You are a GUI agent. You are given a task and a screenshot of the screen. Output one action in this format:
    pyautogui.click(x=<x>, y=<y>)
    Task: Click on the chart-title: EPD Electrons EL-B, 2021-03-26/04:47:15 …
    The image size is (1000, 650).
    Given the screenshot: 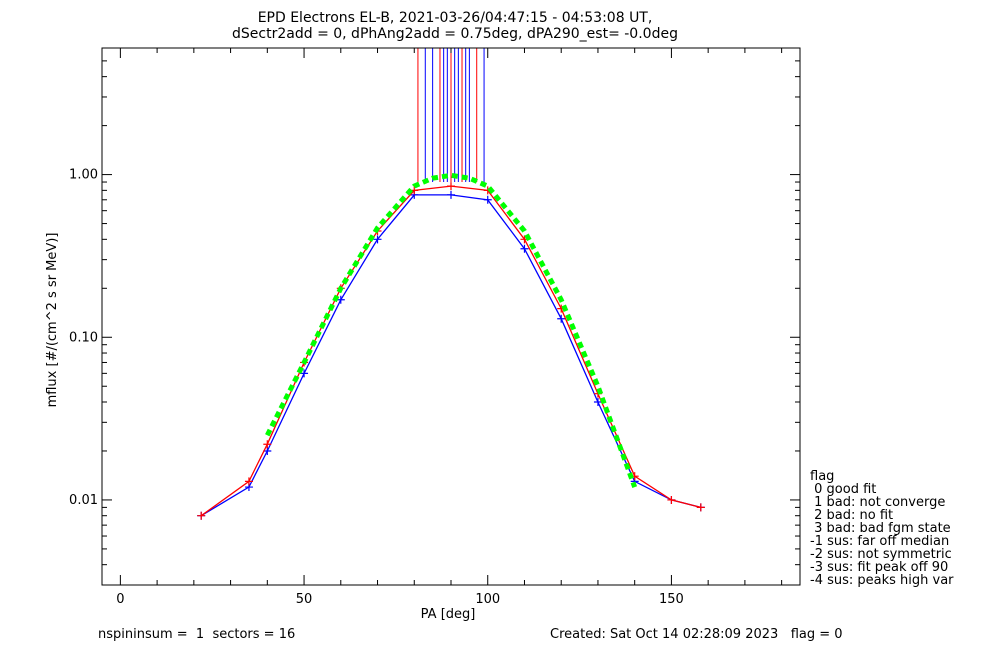 What is the action you would take?
    pyautogui.click(x=455, y=26)
    